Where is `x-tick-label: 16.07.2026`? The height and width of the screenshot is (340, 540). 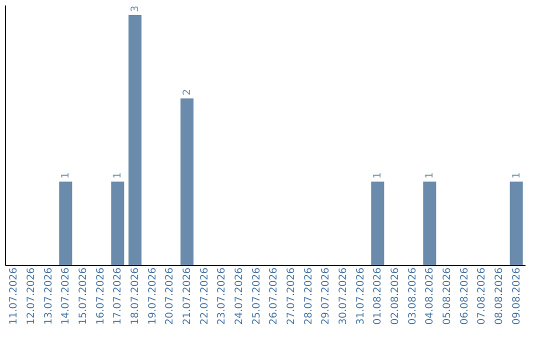
x-tick-label: 16.07.2026 is located at coordinates (100, 296).